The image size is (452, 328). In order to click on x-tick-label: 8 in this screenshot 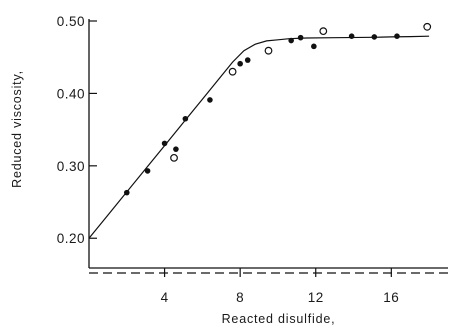, I will do `click(240, 297)`.